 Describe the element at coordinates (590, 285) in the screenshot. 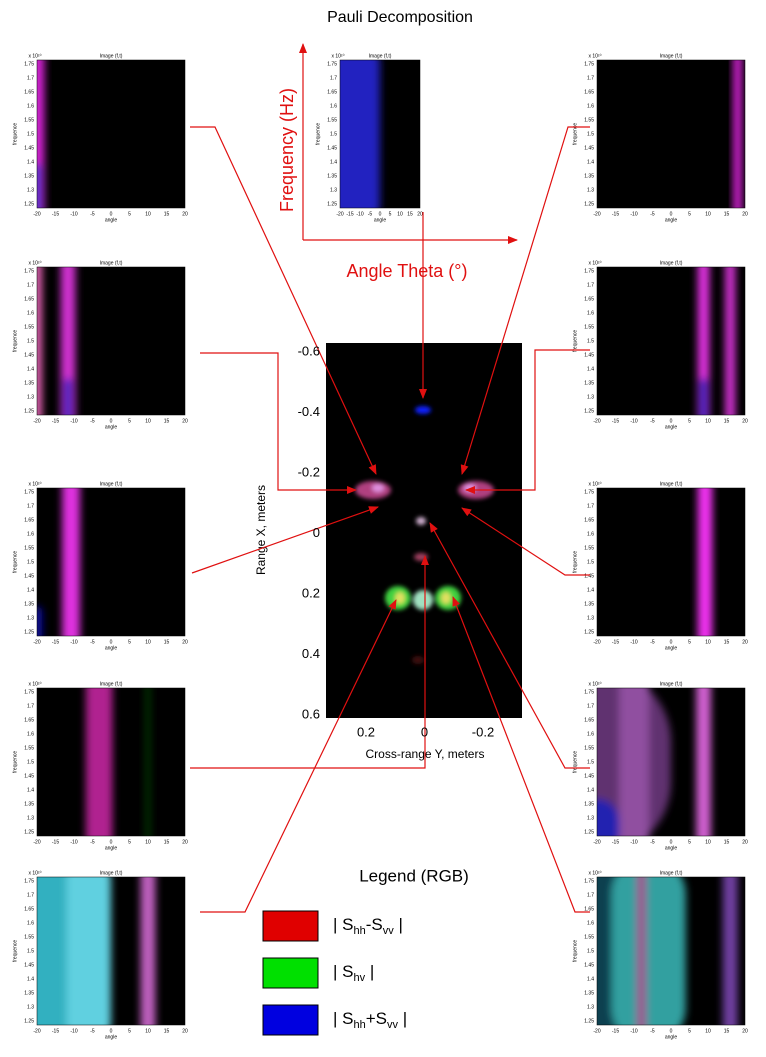

I see `y-tick-label: 1.7` at that location.